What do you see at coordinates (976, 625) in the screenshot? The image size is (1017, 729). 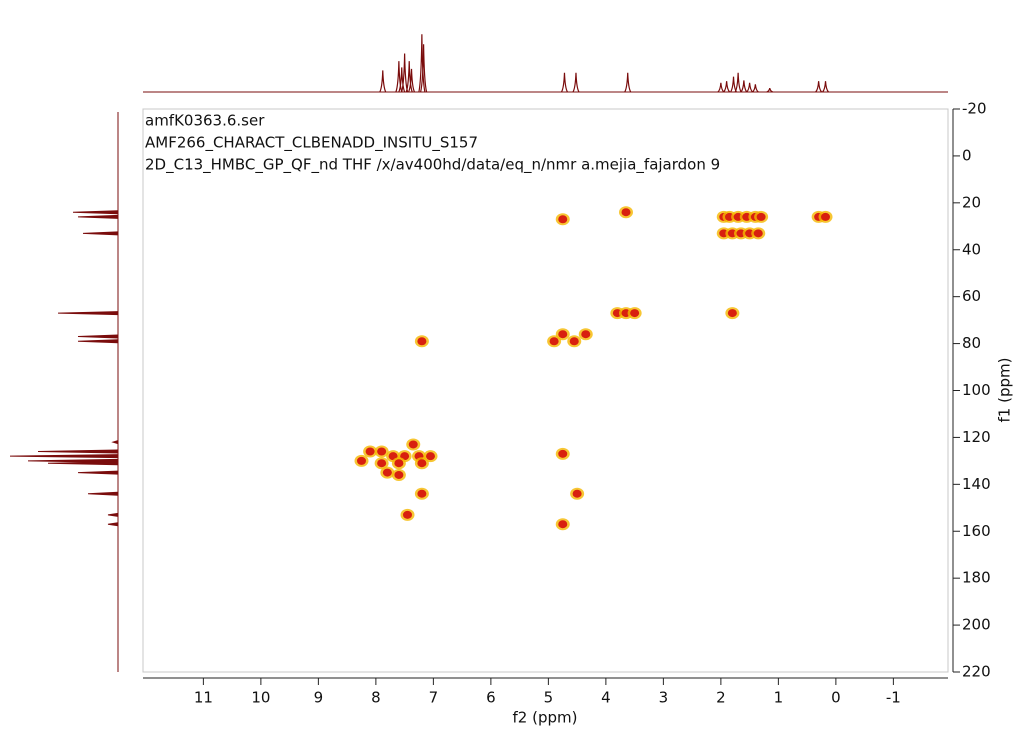 I see `y-tick-label: 200` at bounding box center [976, 625].